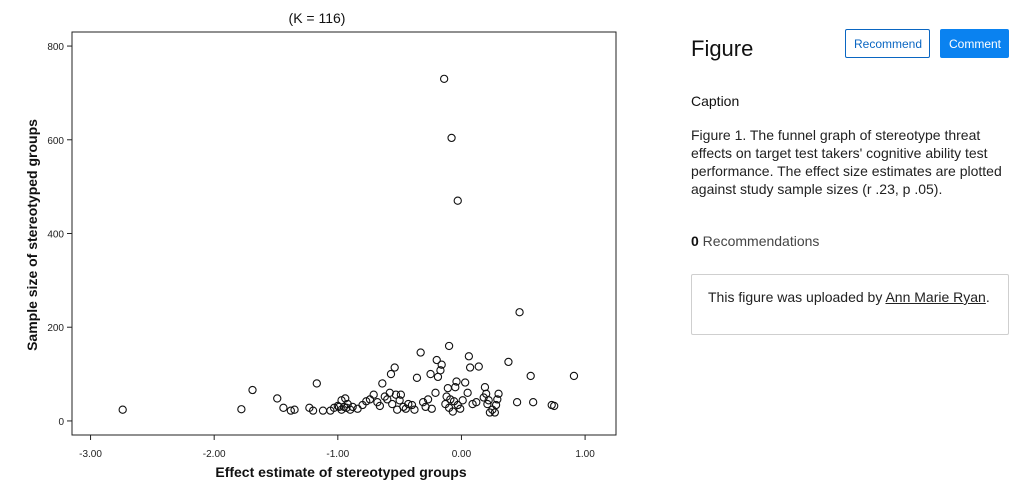 The width and height of the screenshot is (1024, 496). Describe the element at coordinates (90, 454) in the screenshot. I see `x-tick-label: -3.00` at that location.